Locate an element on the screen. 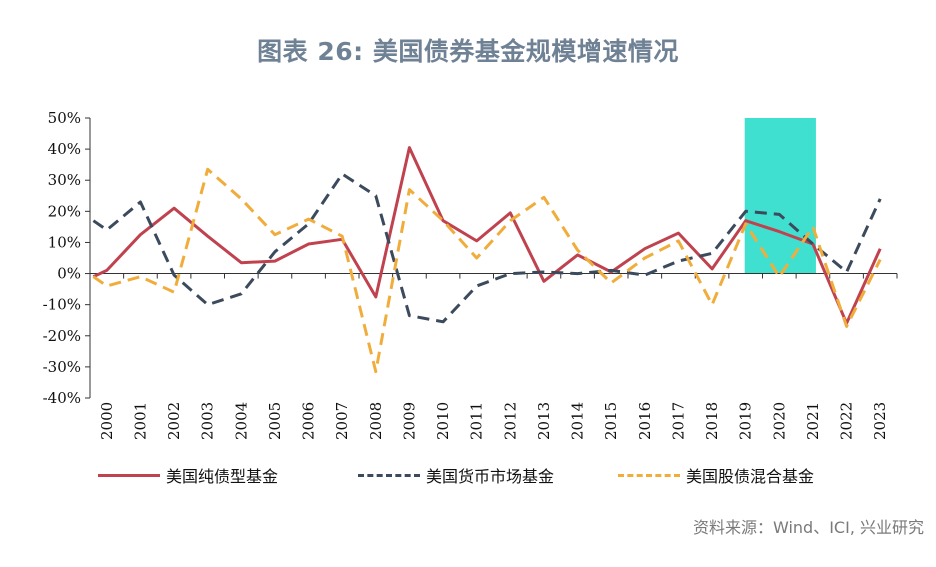 This screenshot has width=936, height=567. y-tick-label: -40% is located at coordinates (62, 398).